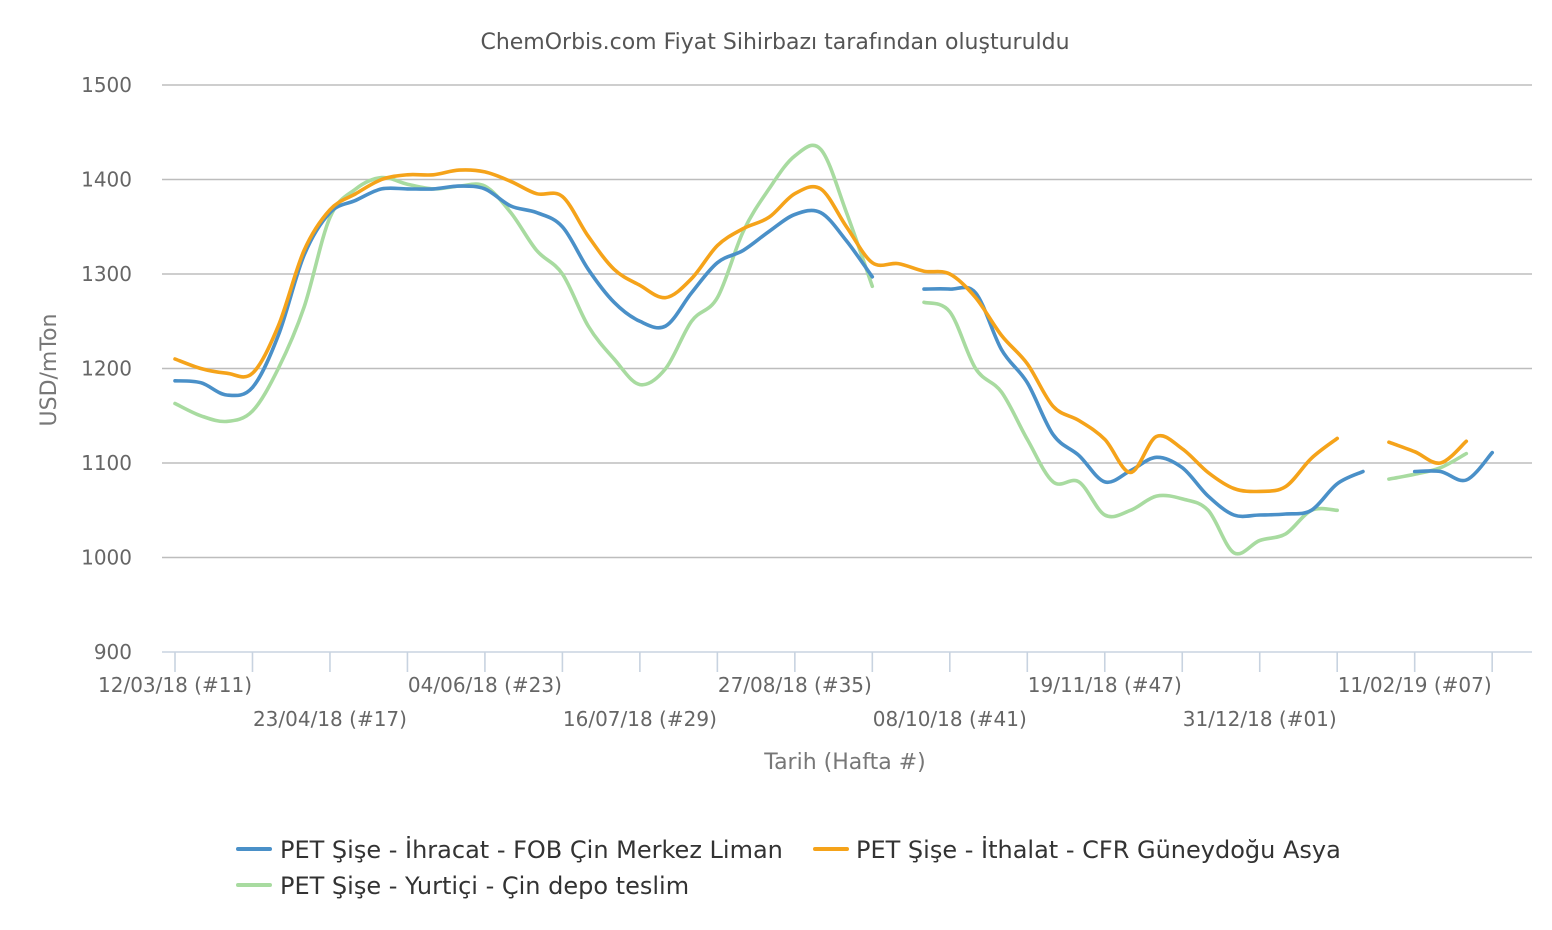  I want to click on y-tick-label: 1400, so click(106, 180).